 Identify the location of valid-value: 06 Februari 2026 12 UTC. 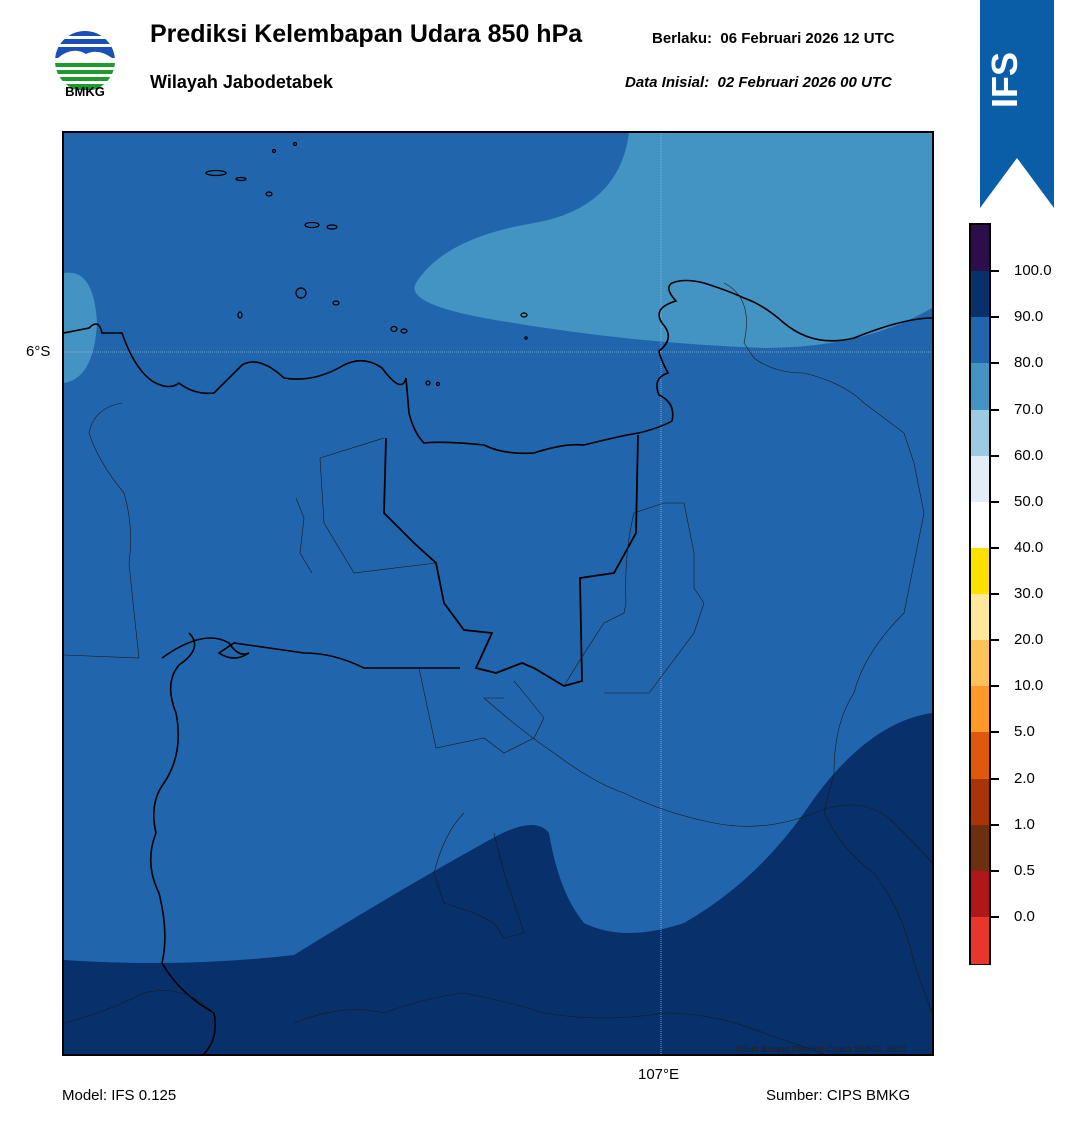
(807, 38).